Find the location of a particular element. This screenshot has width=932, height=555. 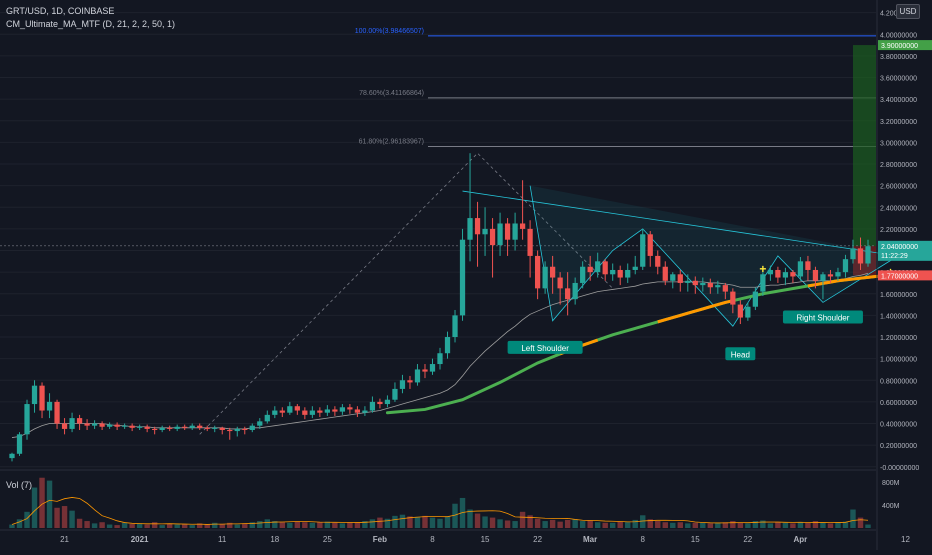

time-tick-label: 21 is located at coordinates (64, 539).